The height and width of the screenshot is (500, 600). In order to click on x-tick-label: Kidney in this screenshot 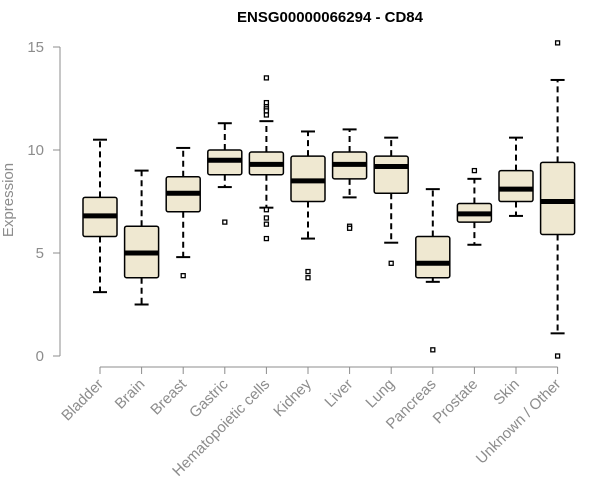, I will do `click(292, 397)`.